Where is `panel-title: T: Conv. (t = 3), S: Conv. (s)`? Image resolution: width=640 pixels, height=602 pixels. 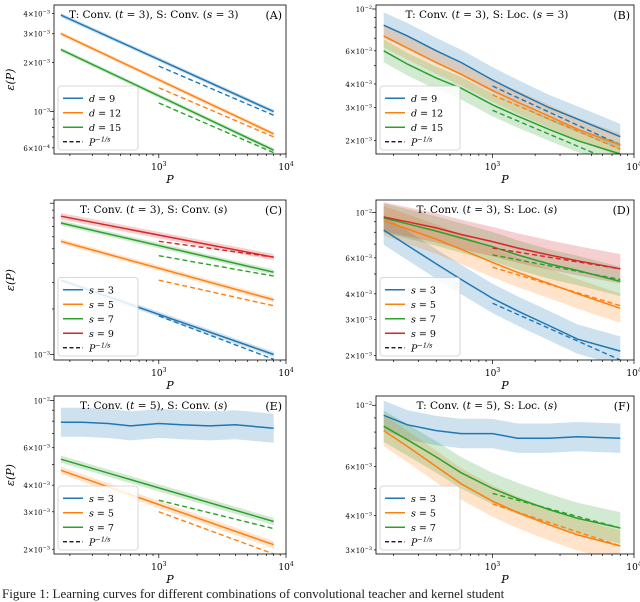 panel-title: T: Conv. (t = 3), S: Conv. (s) is located at coordinates (153, 210).